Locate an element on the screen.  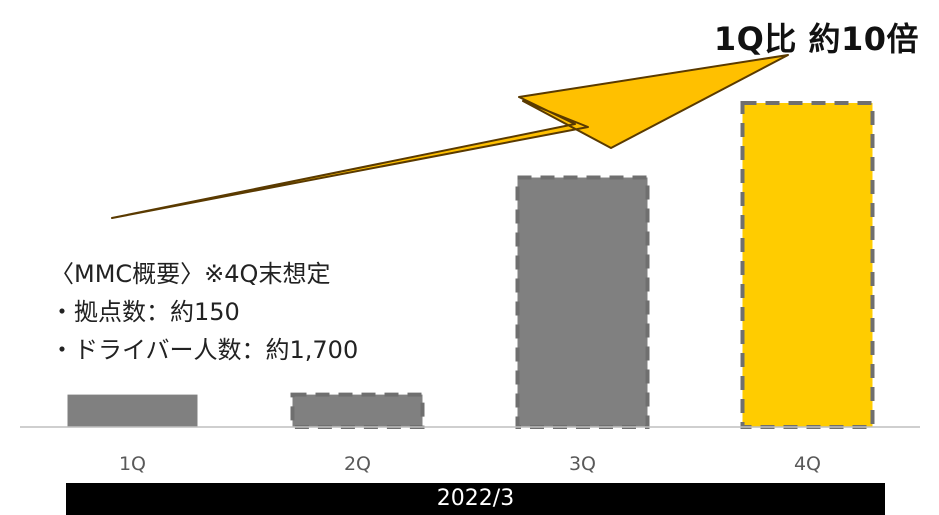
x-tick-labels: 1Q 2Q 3Q 4Q is located at coordinates (470, 464).